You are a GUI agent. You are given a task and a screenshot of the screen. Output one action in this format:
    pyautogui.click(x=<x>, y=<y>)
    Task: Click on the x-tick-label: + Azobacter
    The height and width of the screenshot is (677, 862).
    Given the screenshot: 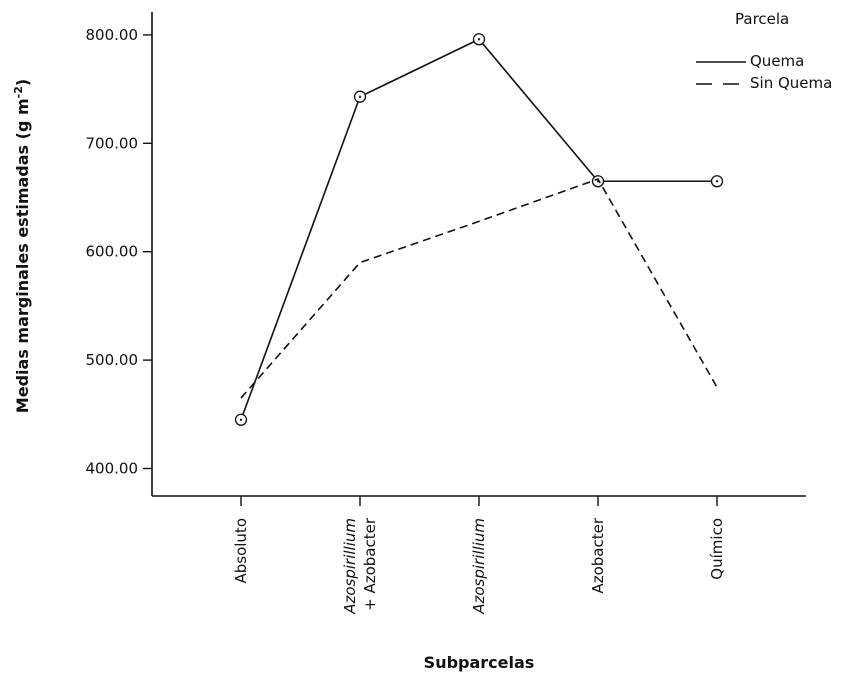 What is the action you would take?
    pyautogui.click(x=370, y=564)
    